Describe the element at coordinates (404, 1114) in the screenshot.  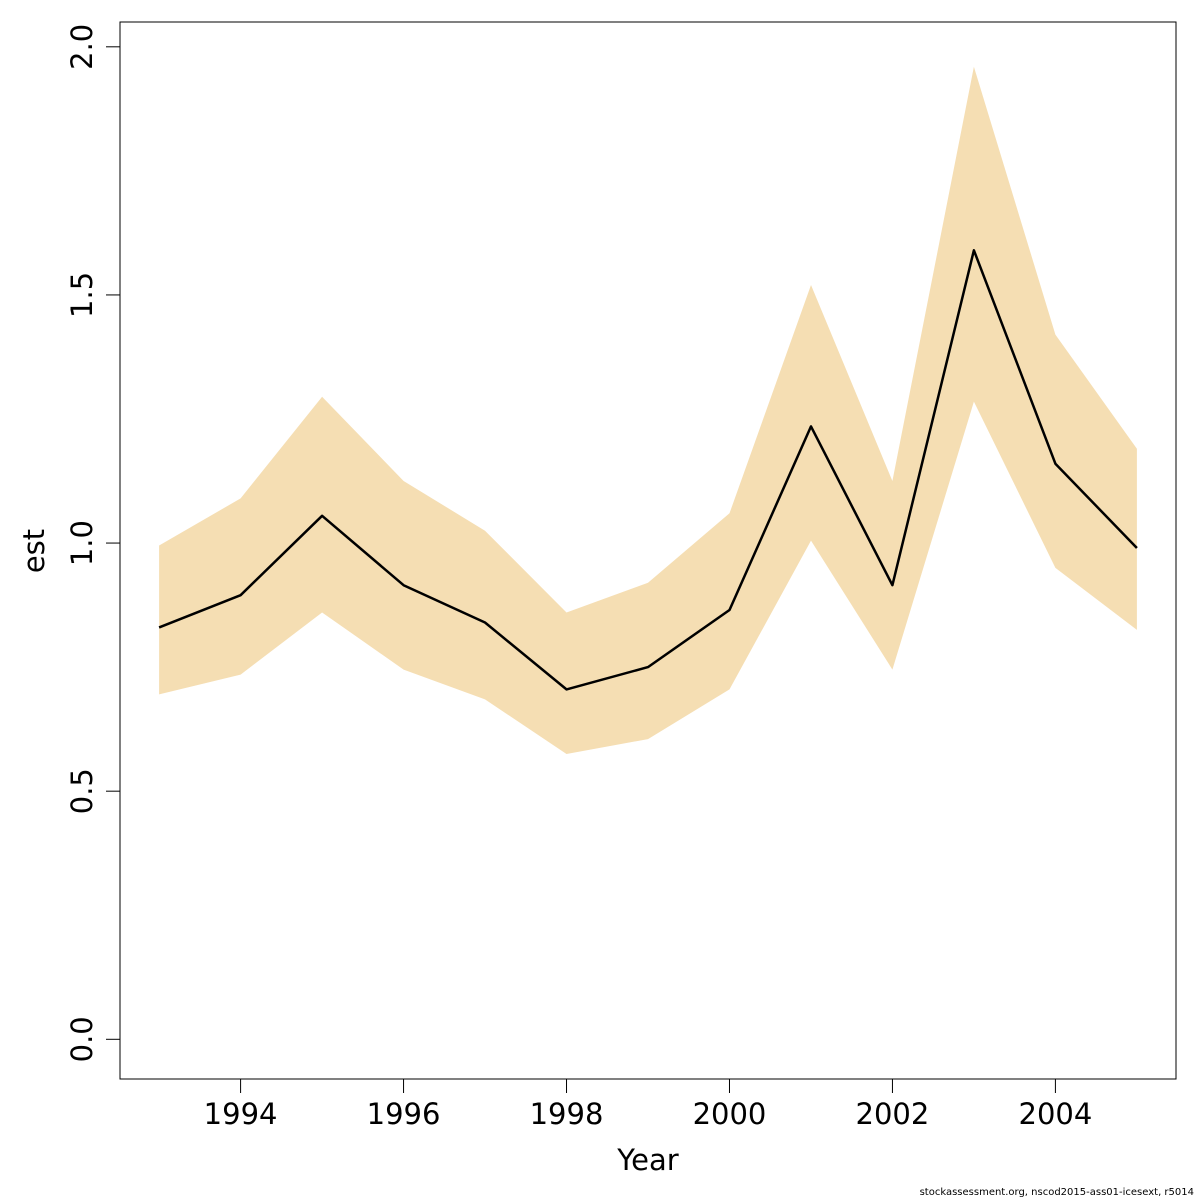
I see `x-tick-label: 1996` at that location.